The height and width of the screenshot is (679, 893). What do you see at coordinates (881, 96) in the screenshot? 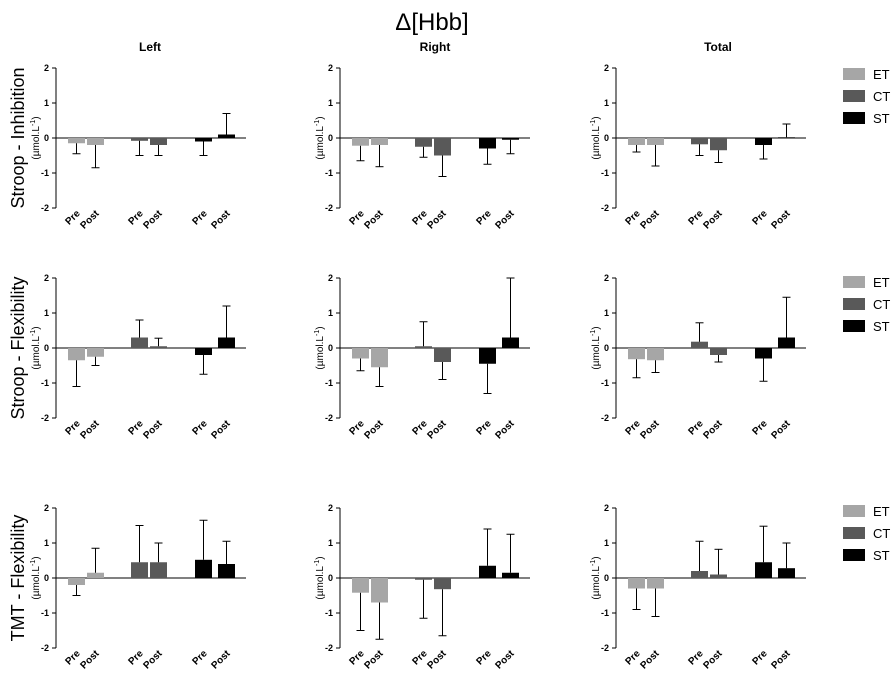
I see `legend-label-ct: CT` at bounding box center [881, 96].